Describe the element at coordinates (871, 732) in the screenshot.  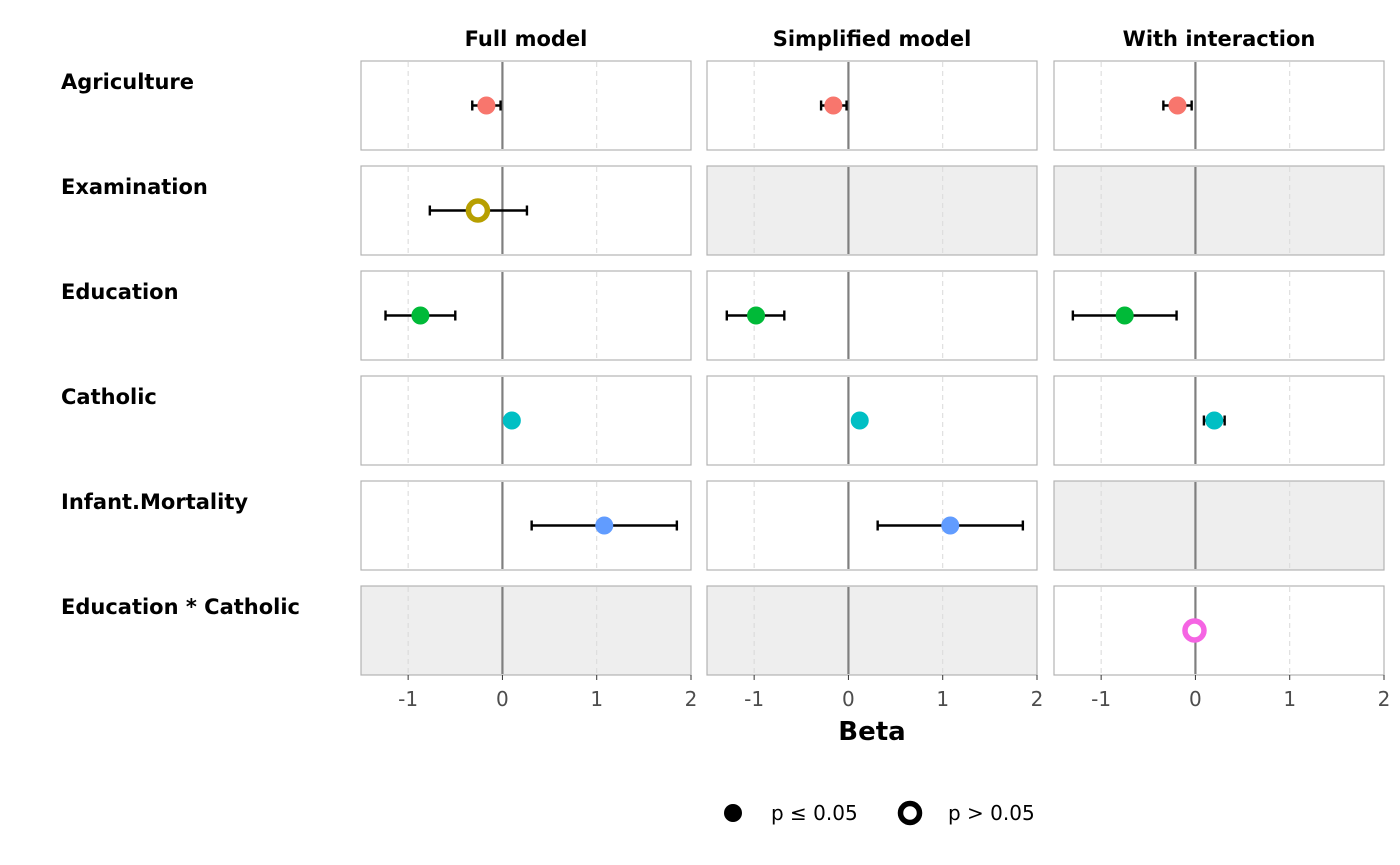
I see `x-axis-title: Beta` at that location.